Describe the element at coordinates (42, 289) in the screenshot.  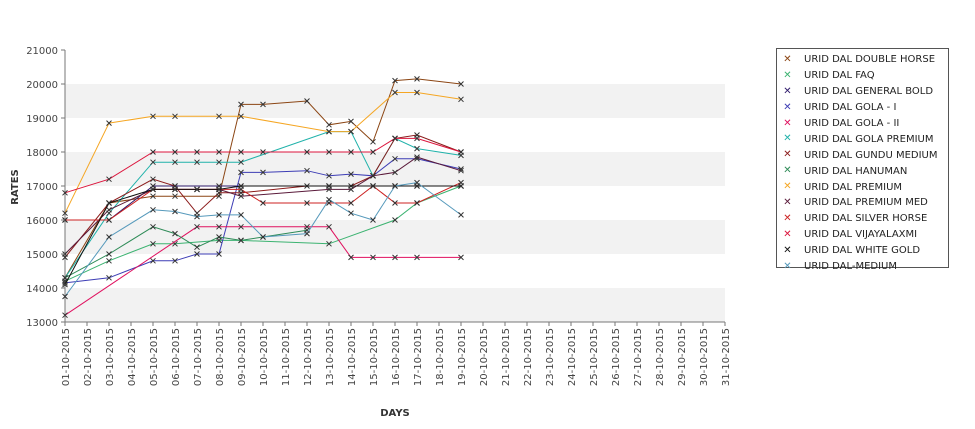
I see `y-tick-label: 14000` at that location.